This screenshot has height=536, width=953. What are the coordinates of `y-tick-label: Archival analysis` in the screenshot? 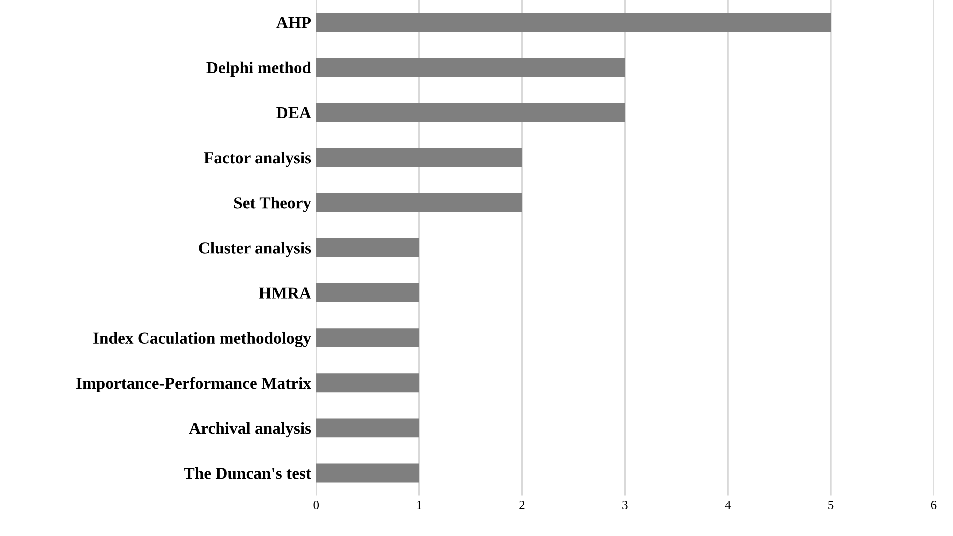 It's located at (250, 430).